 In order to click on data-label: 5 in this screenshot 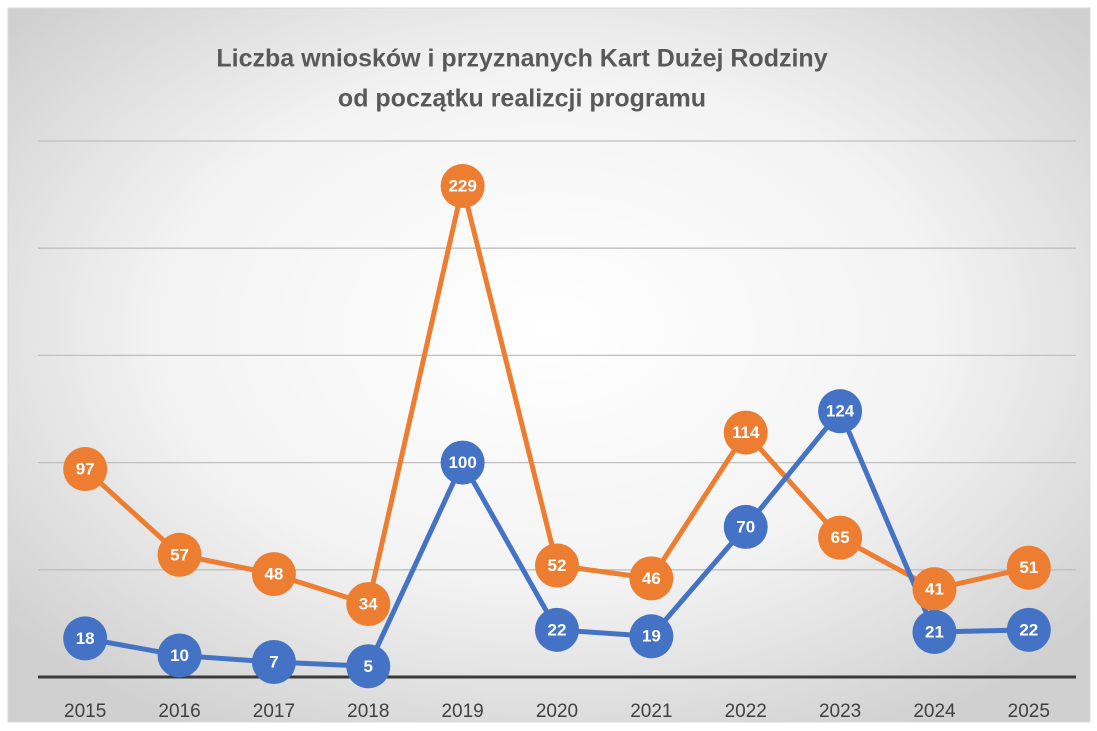, I will do `click(368, 666)`.